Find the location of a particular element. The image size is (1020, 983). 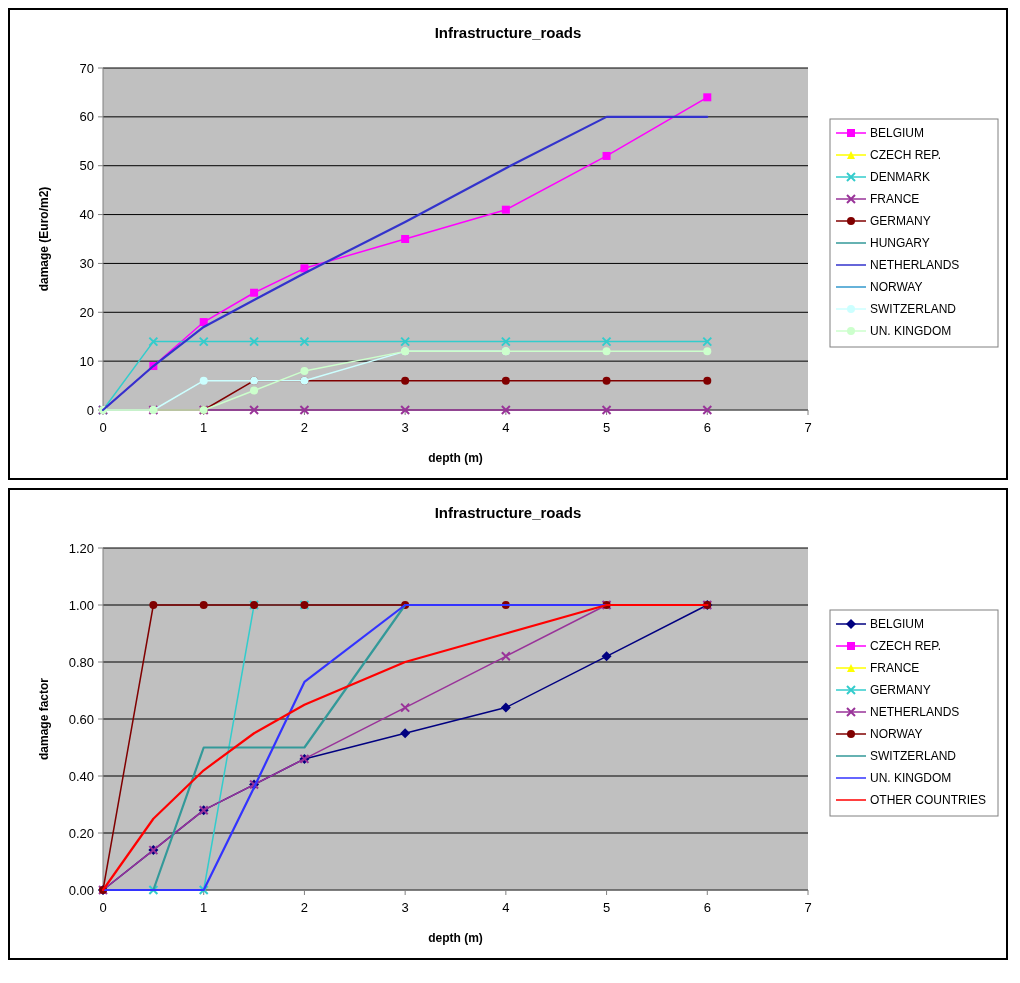

y-tick-label: 30 is located at coordinates (86, 263).